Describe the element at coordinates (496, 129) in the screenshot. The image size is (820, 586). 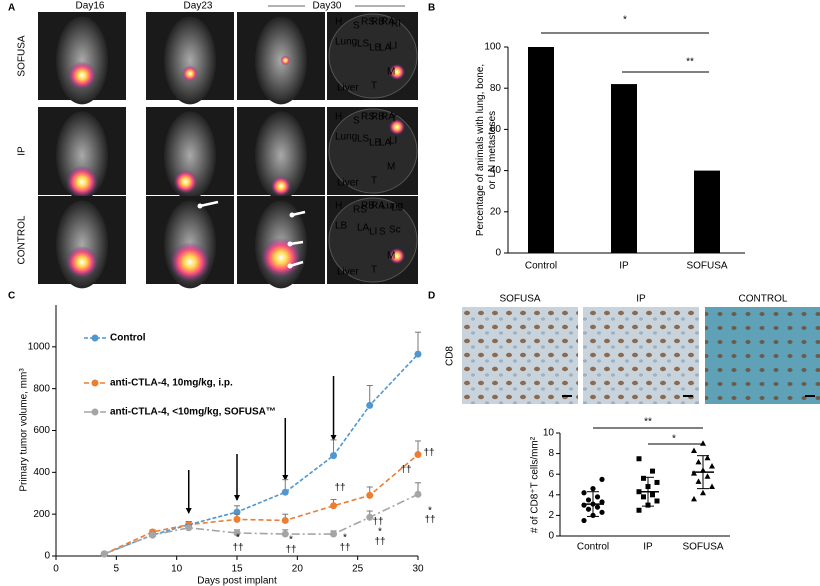
I see `y-tick-label: 60` at that location.